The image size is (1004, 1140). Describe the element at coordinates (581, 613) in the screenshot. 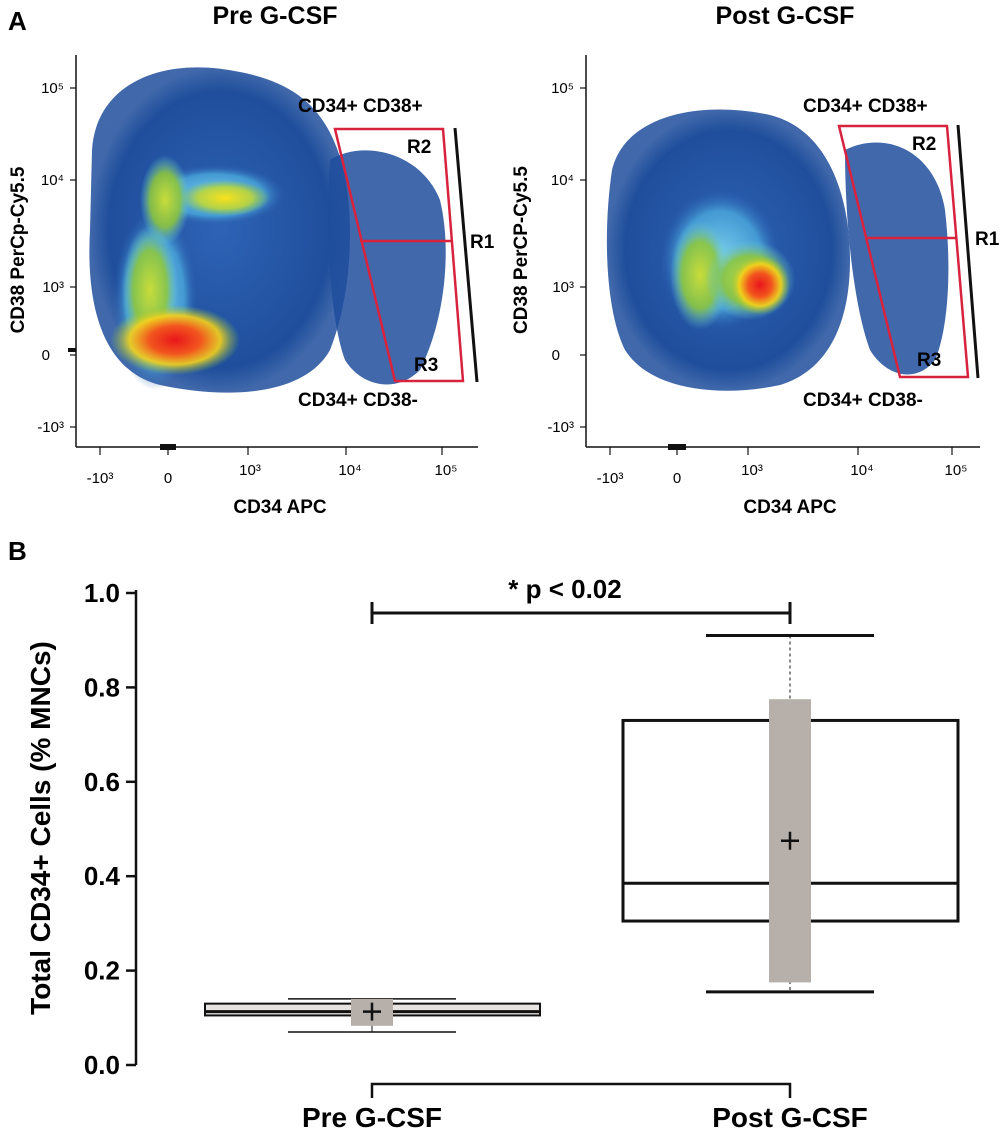

I see `significance-bar` at that location.